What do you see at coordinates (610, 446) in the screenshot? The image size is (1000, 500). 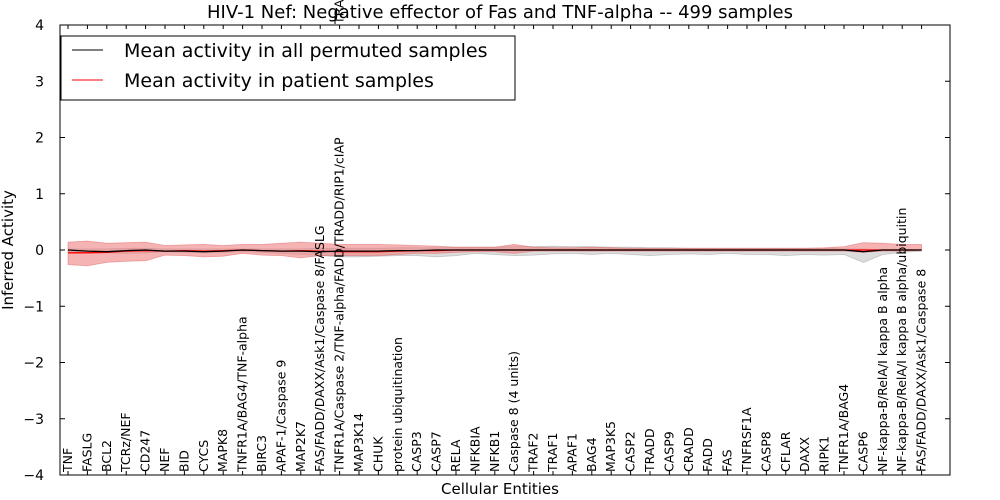 I see `category-label: MAP3K5` at bounding box center [610, 446].